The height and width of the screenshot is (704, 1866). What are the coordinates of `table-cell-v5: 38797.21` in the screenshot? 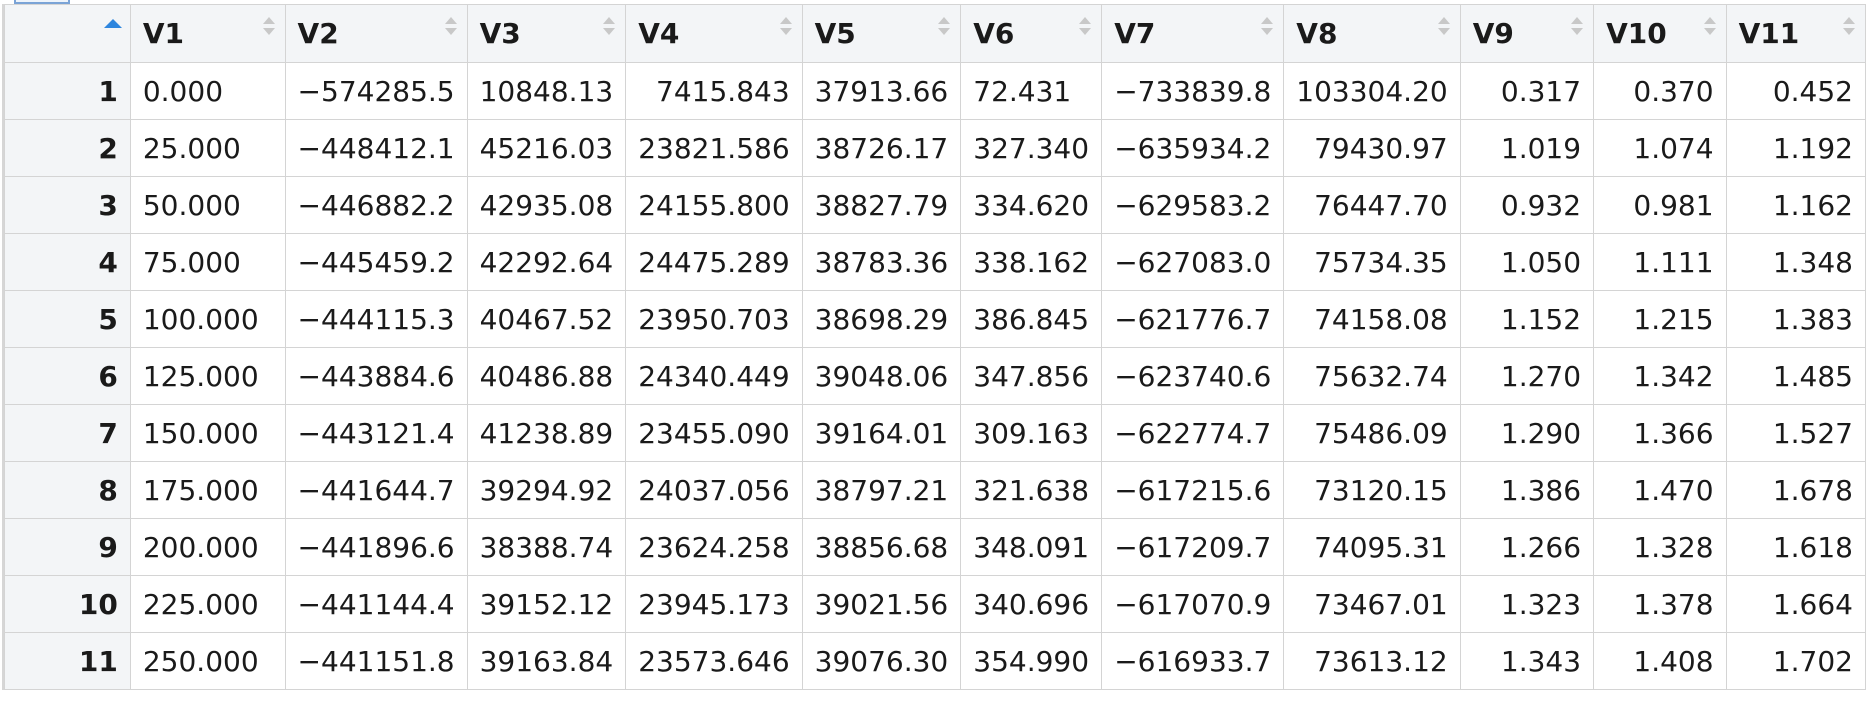 It's located at (881, 490).